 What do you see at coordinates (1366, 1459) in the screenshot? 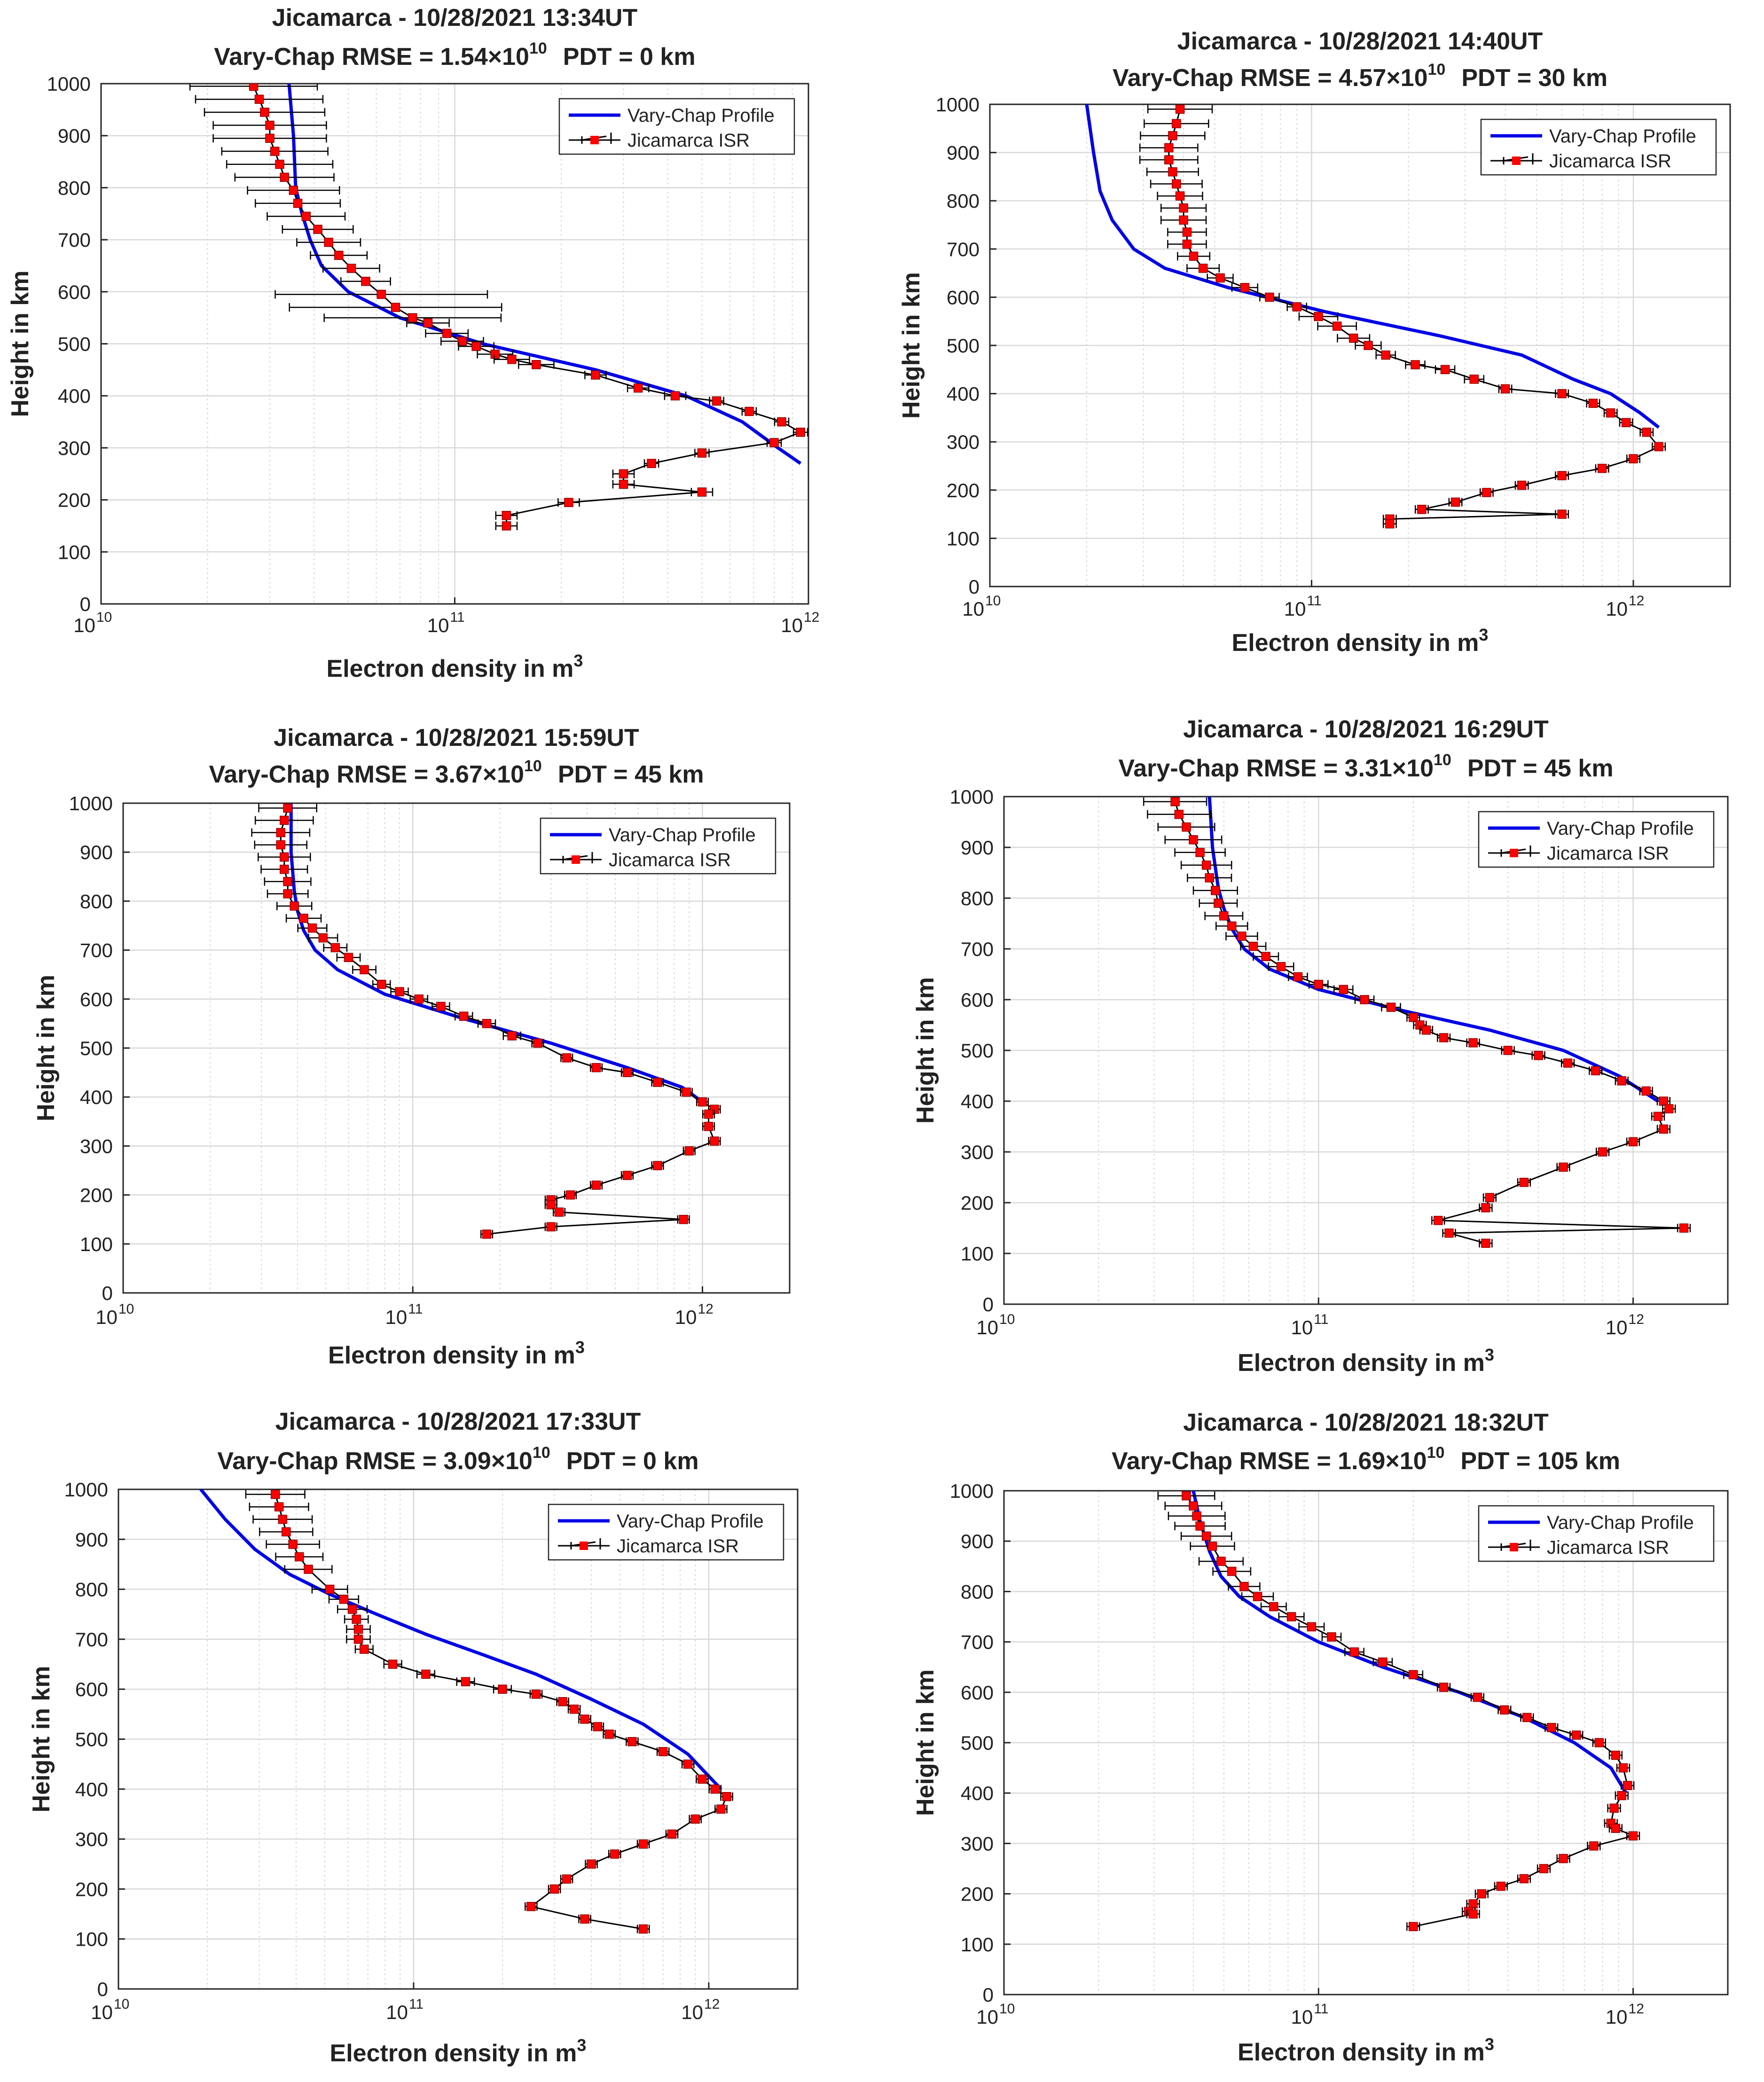
I see `chart-subtitle: Vary-Chap RMSE = 1.69×1010 PDT = 105 km` at bounding box center [1366, 1459].